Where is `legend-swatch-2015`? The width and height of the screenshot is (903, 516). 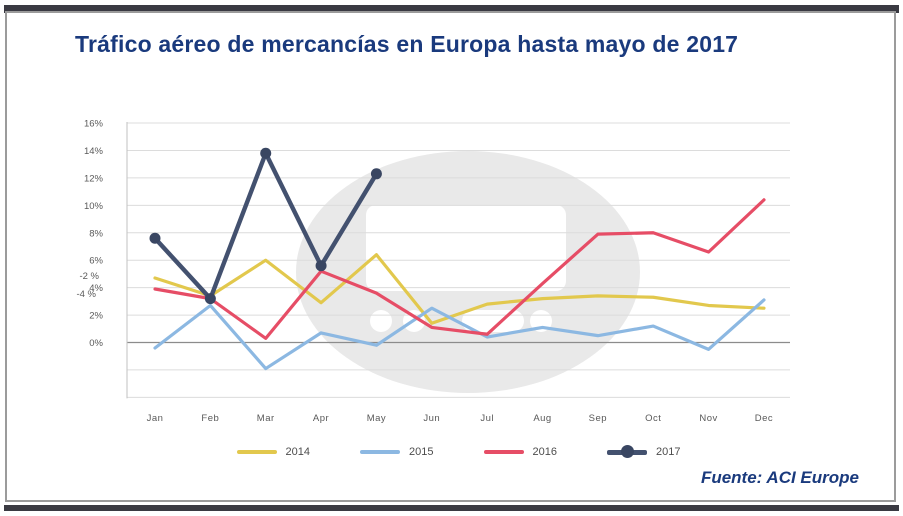 legend-swatch-2015 is located at coordinates (380, 452).